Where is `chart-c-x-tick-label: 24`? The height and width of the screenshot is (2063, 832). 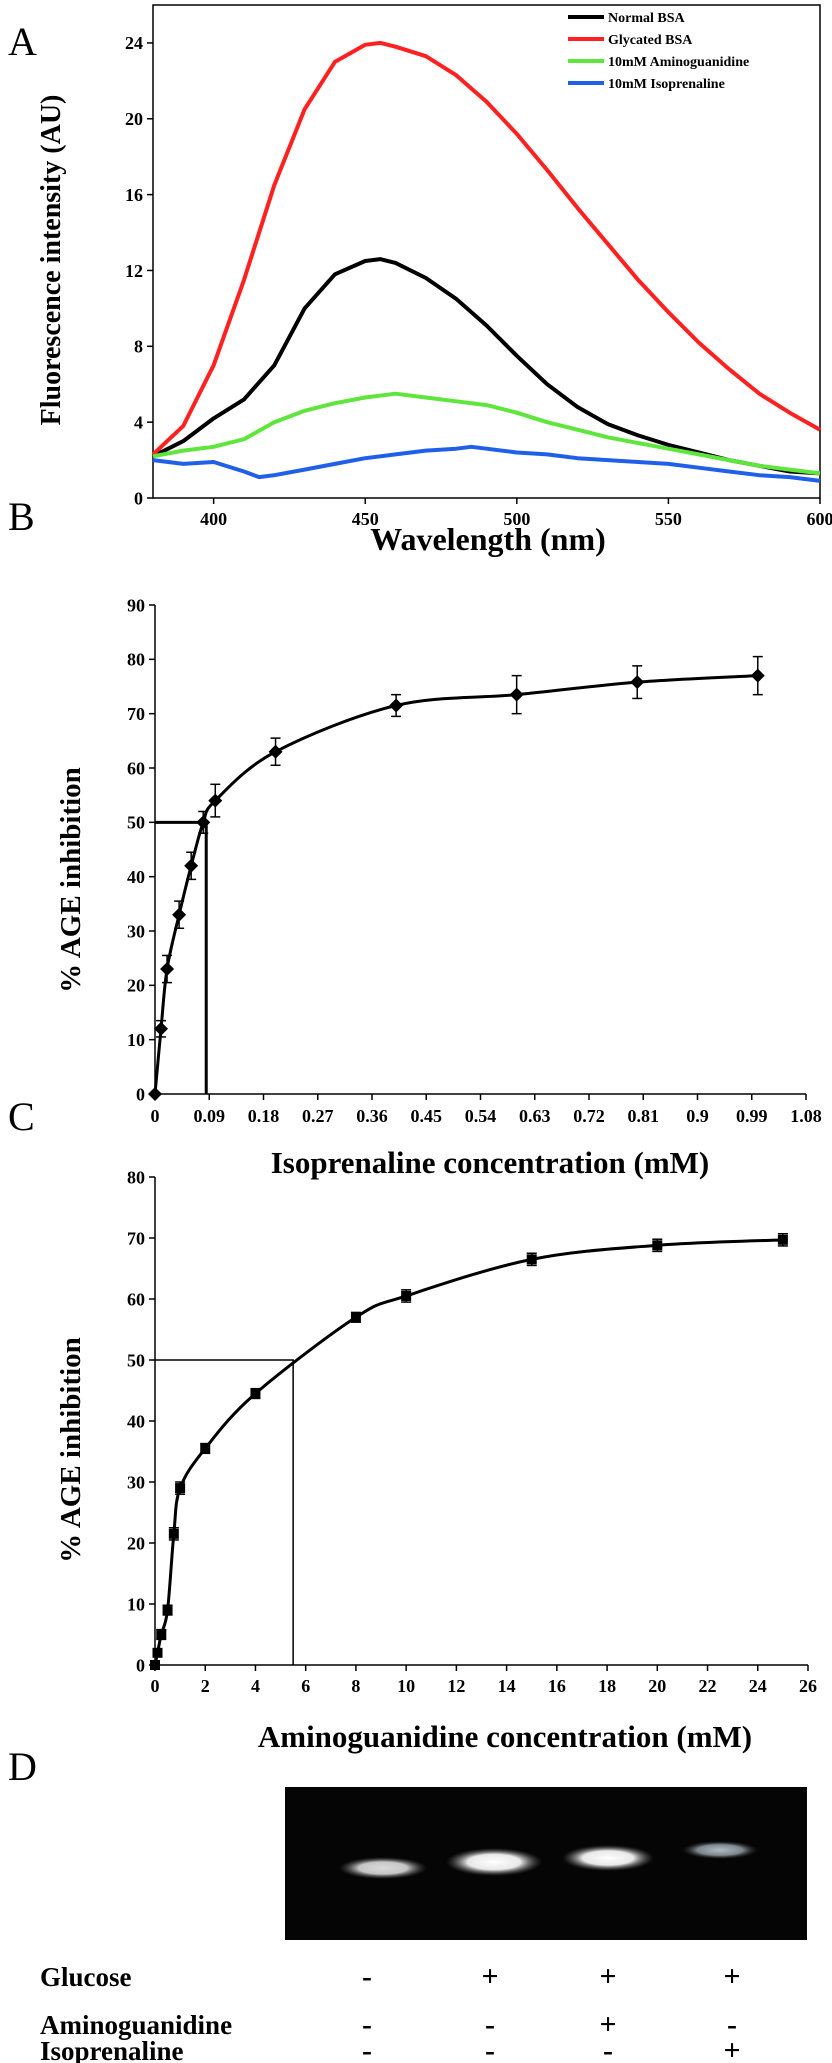 chart-c-x-tick-label: 24 is located at coordinates (758, 1686).